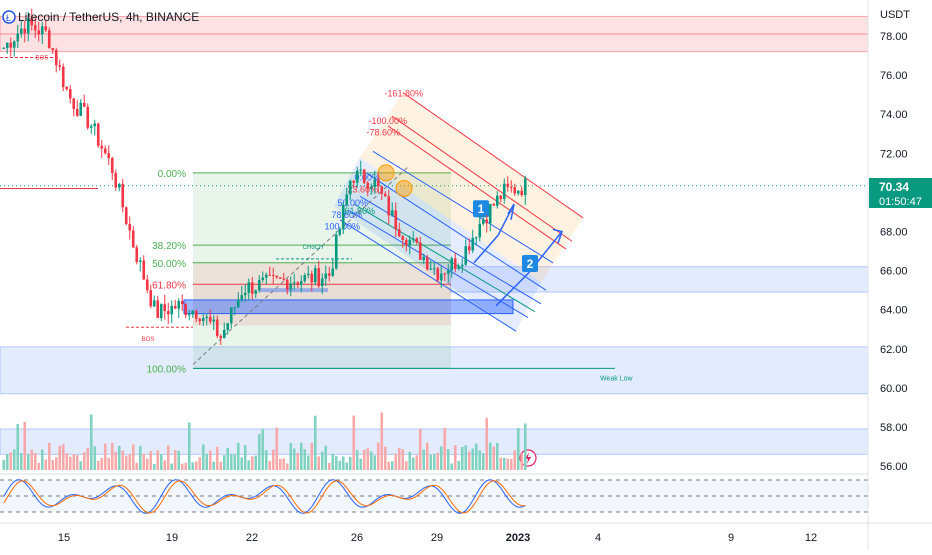 This screenshot has width=932, height=555. What do you see at coordinates (434, 441) in the screenshot?
I see `demand-zone-volume` at bounding box center [434, 441].